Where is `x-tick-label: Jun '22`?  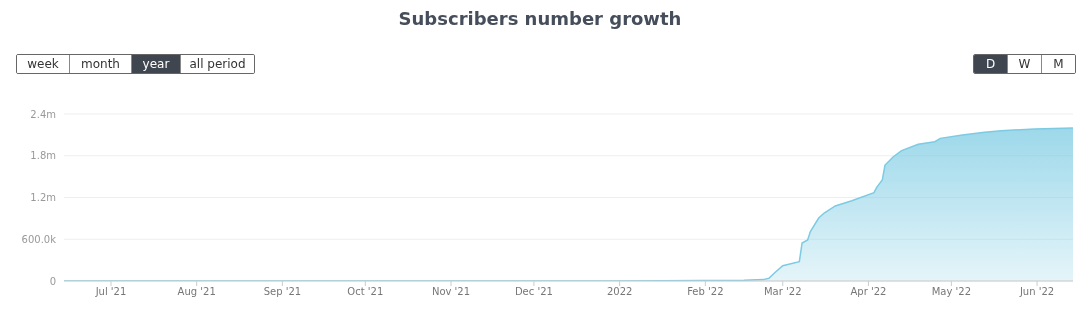 x-tick-label: Jun '22 is located at coordinates (1036, 292).